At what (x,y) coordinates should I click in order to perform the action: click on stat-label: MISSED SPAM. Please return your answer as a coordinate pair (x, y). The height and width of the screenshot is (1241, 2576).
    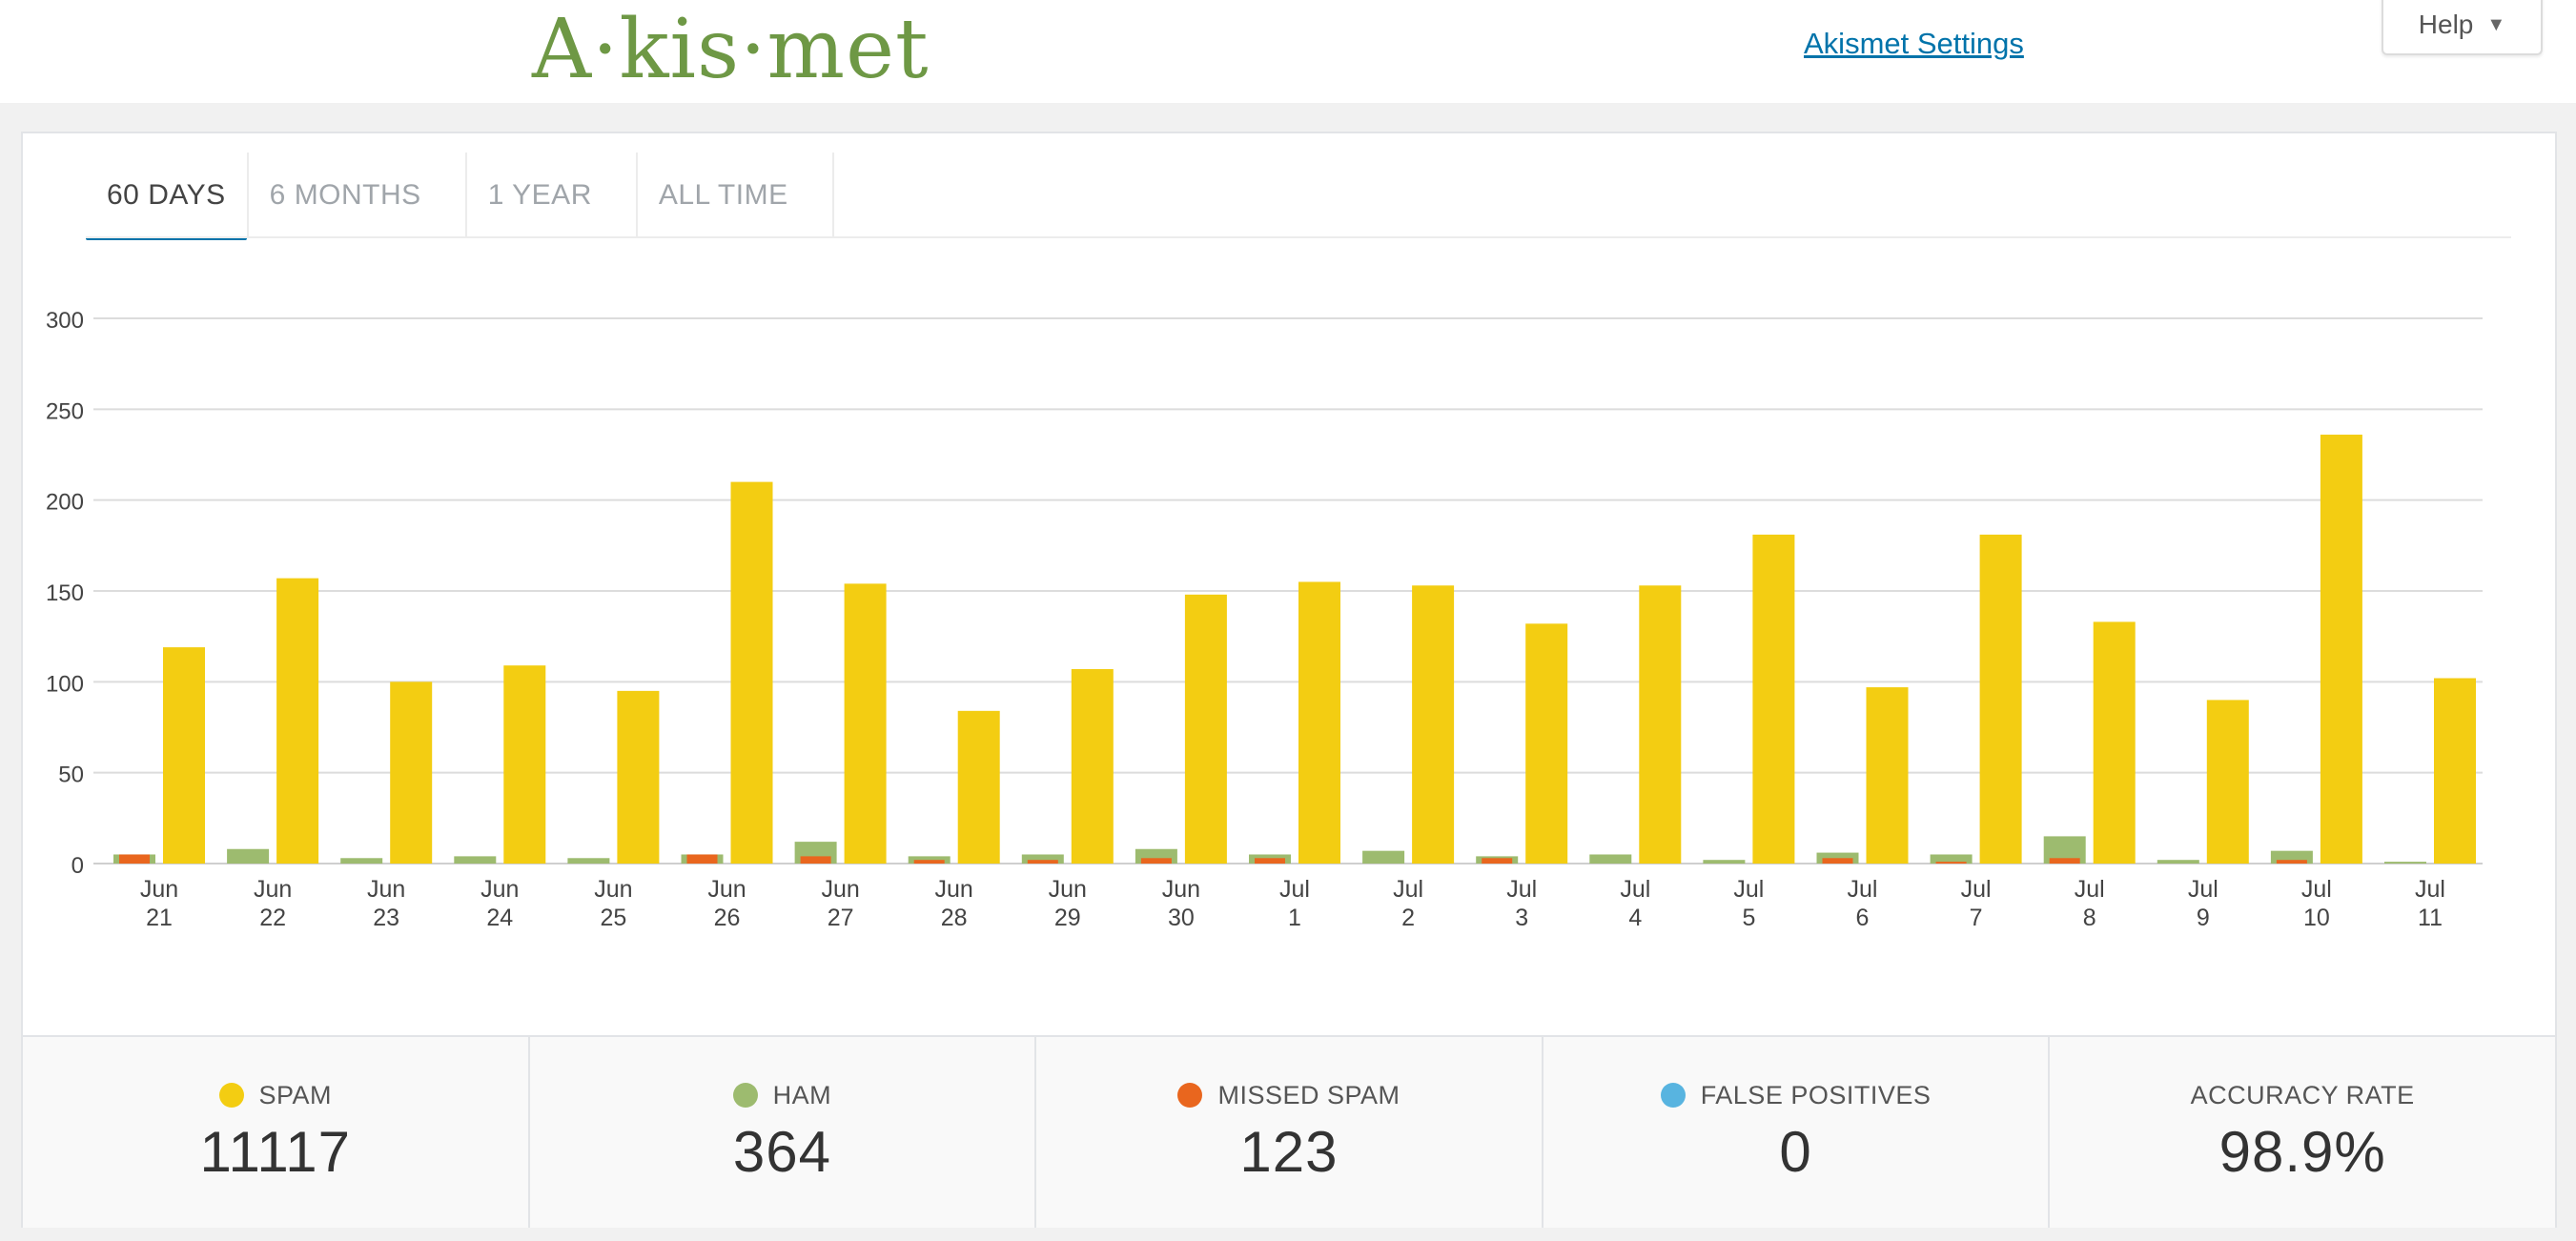
    Looking at the image, I should click on (1308, 1094).